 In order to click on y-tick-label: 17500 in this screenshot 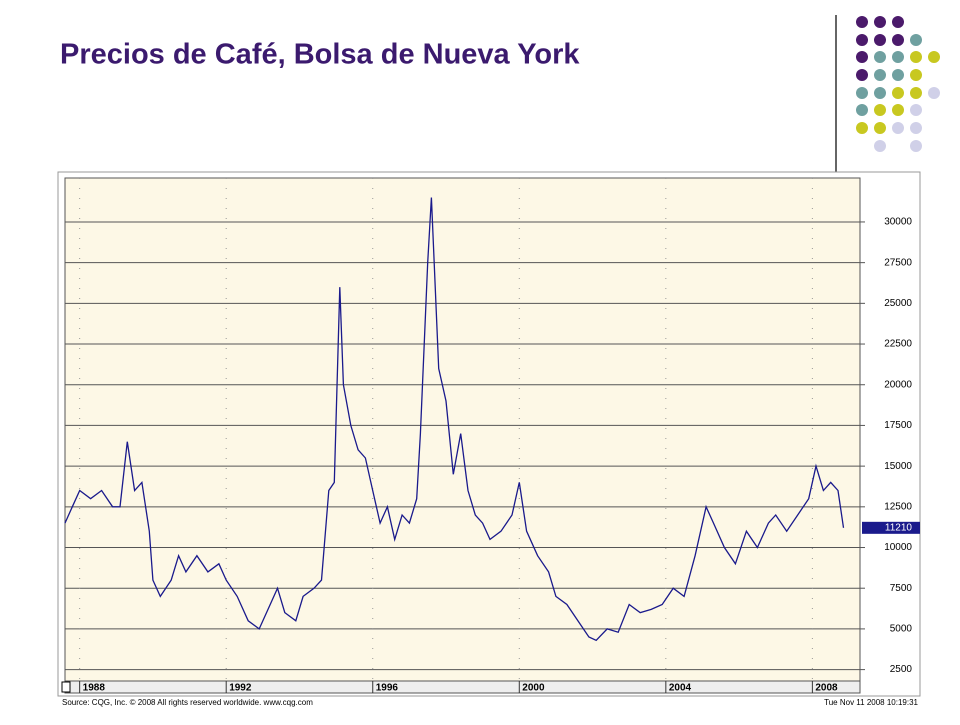, I will do `click(898, 425)`.